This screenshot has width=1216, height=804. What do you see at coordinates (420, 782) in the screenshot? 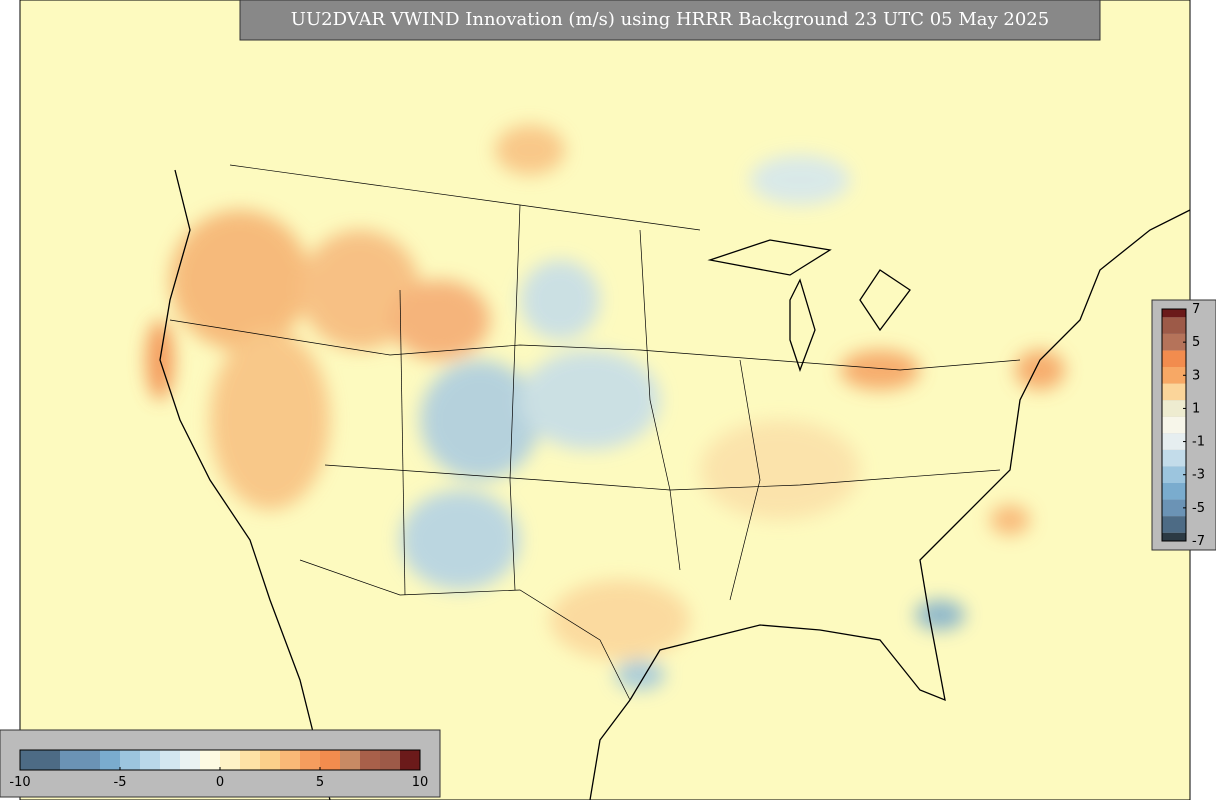
I see `tick-label: 10` at bounding box center [420, 782].